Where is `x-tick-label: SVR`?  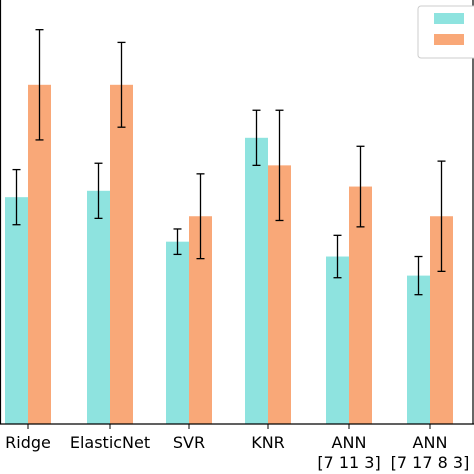 x-tick-label: SVR is located at coordinates (189, 442).